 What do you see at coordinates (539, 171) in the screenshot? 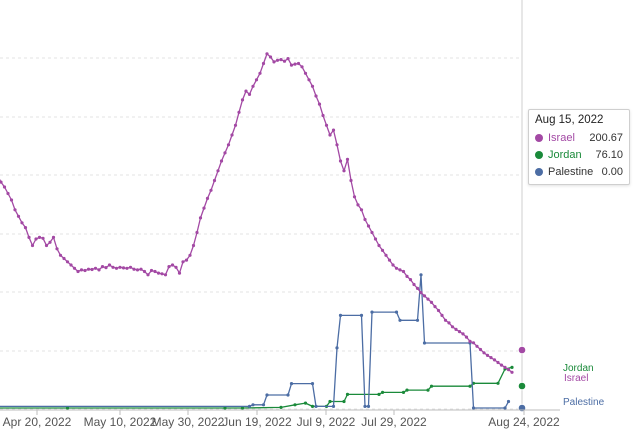
I see `palestine-dot-icon` at bounding box center [539, 171].